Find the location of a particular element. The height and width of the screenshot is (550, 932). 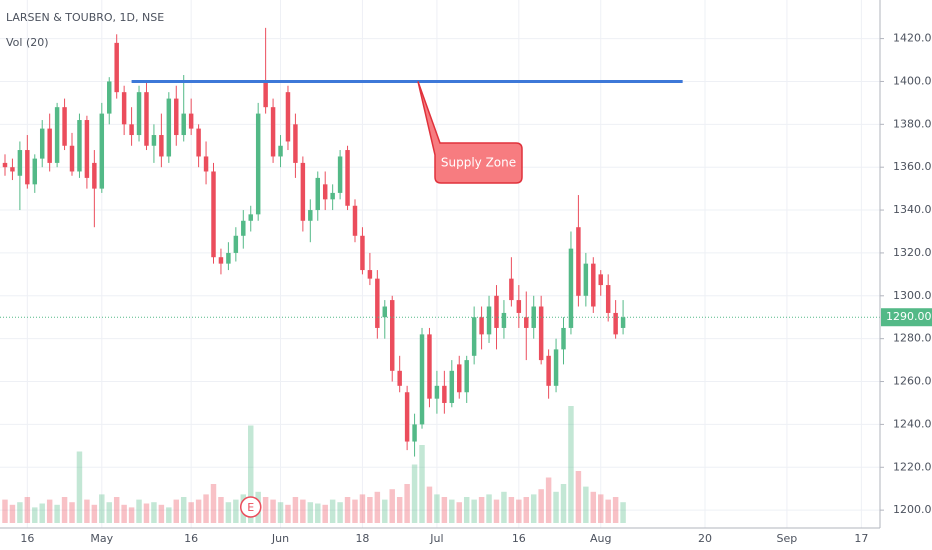

volume is located at coordinates (314, 464).